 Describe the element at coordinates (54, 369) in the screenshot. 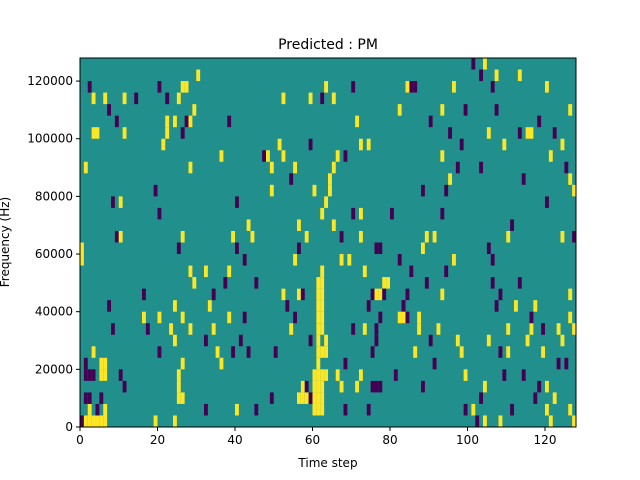

I see `y-tick-label: 20000` at that location.